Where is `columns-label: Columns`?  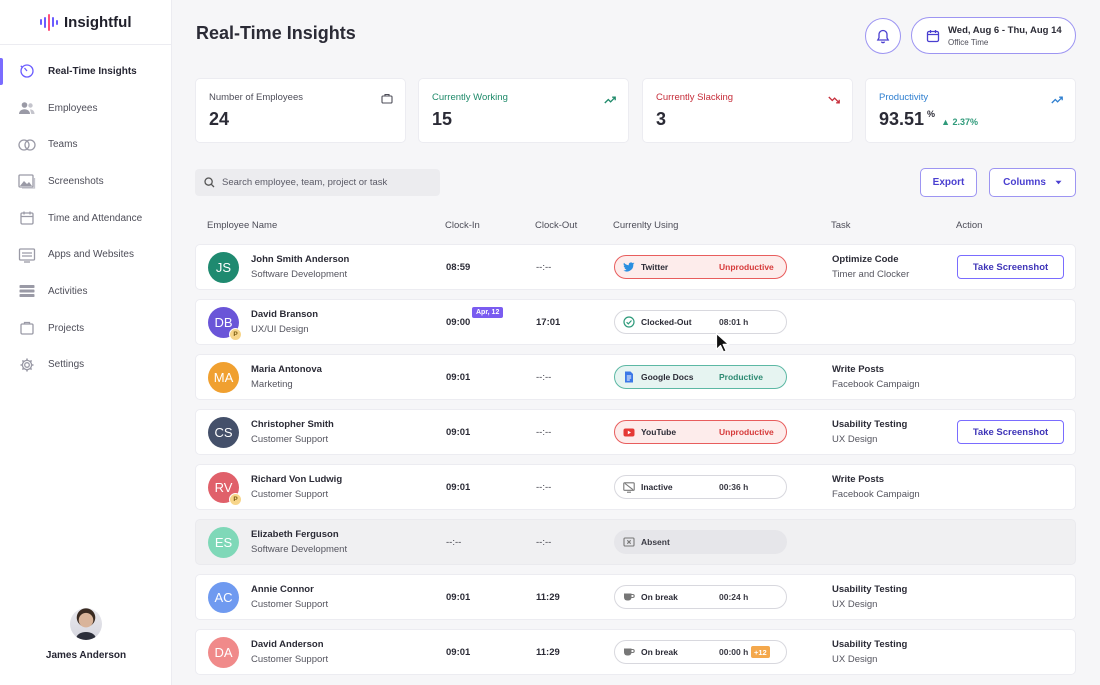
columns-label: Columns is located at coordinates (1024, 182).